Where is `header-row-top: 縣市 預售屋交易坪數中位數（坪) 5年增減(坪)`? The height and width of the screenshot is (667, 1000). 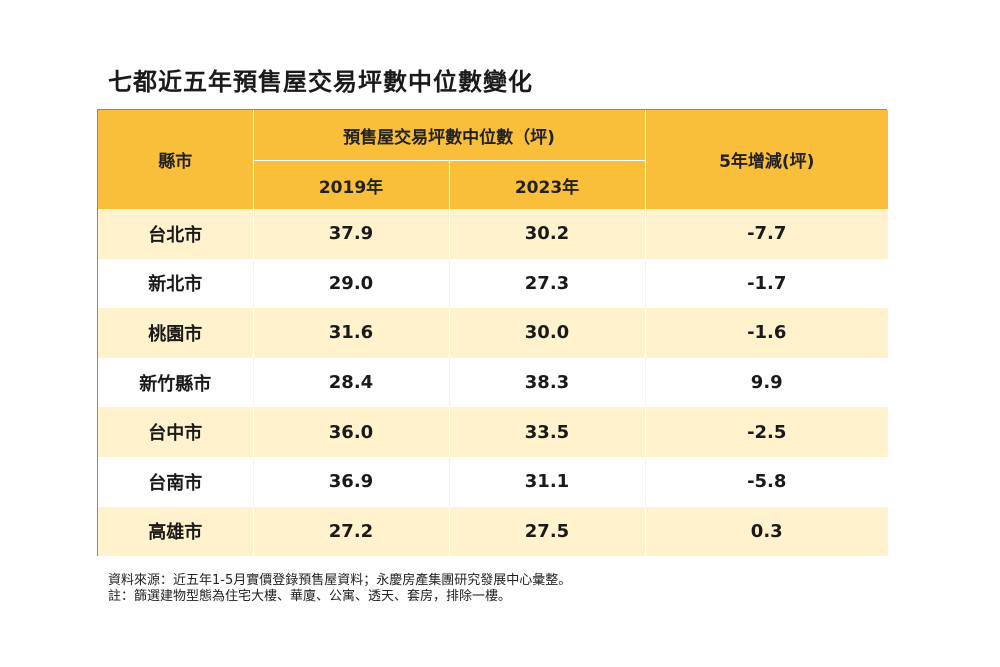
header-row-top: 縣市 預售屋交易坪數中位數（坪) 5年增減(坪) is located at coordinates (493, 159).